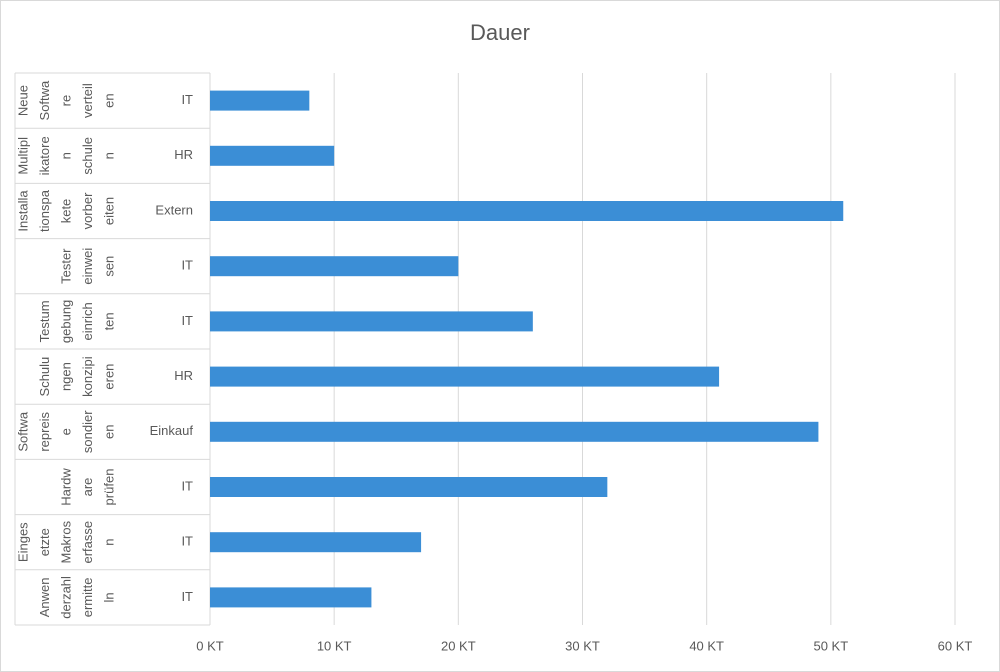  What do you see at coordinates (44, 431) in the screenshot?
I see `task-label: repreis` at bounding box center [44, 431].